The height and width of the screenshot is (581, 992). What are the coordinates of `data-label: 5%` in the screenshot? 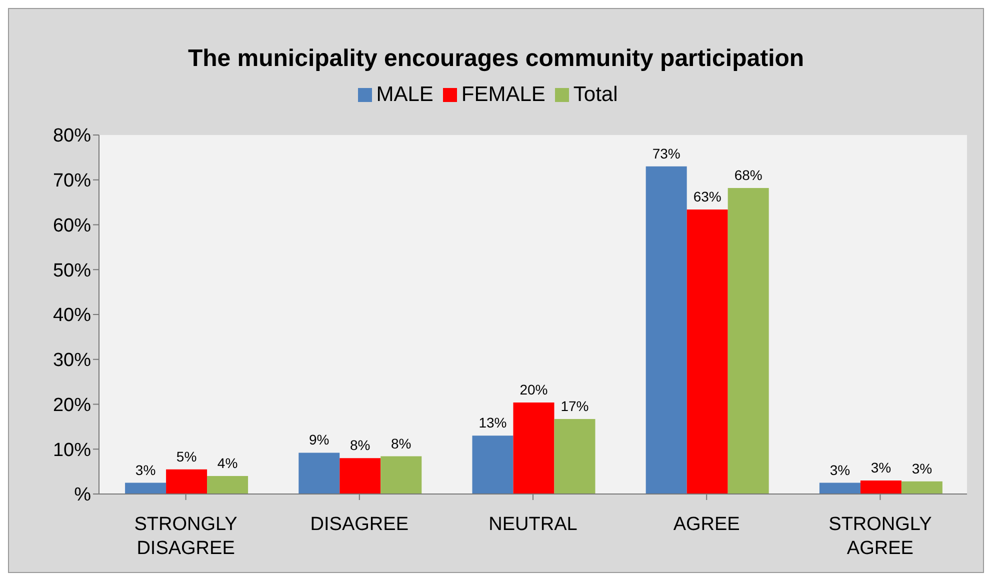 It's located at (186, 456).